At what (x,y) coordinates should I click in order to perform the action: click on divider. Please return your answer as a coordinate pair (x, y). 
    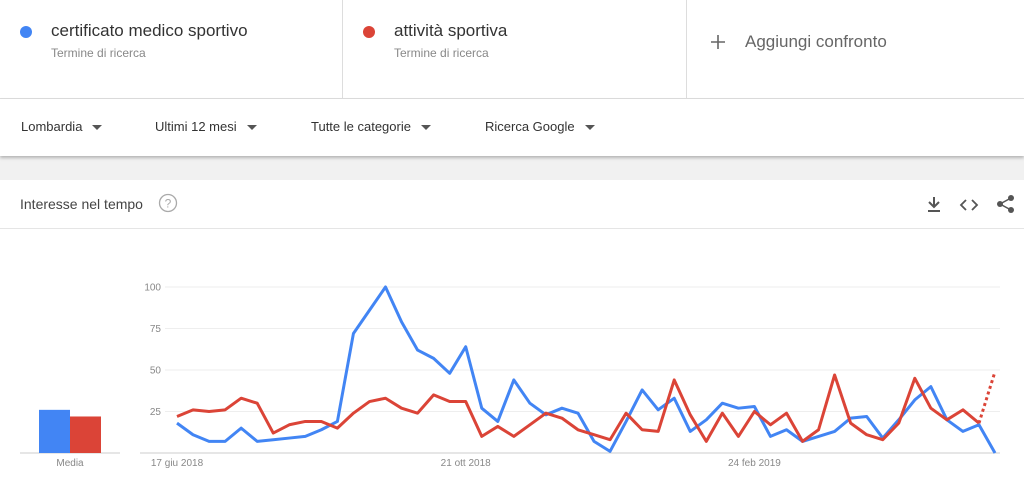
    Looking at the image, I should click on (512, 228).